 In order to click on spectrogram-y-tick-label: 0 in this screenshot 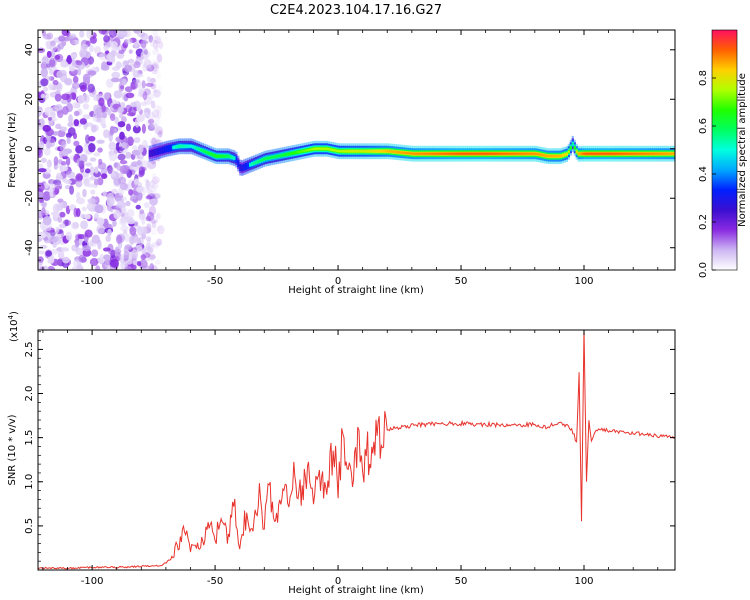, I will do `click(29, 149)`.